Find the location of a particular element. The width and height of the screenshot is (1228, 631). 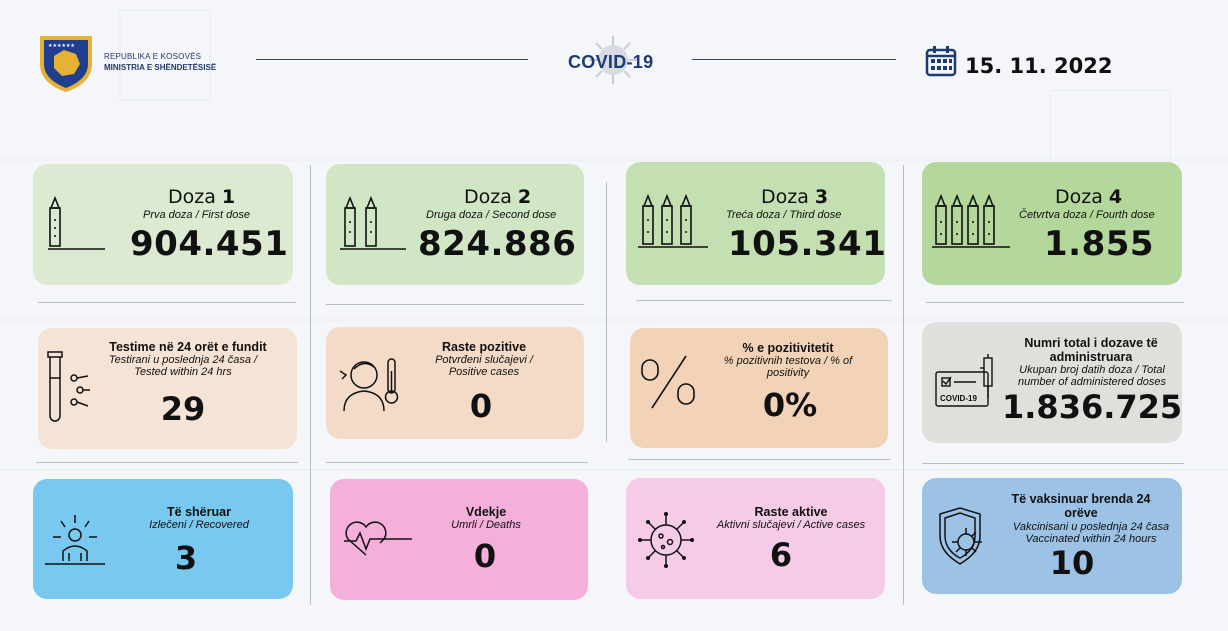

dose-4-card: Doza 4 Četvrtva doza / Fourth dose 1.855 is located at coordinates (1052, 223).